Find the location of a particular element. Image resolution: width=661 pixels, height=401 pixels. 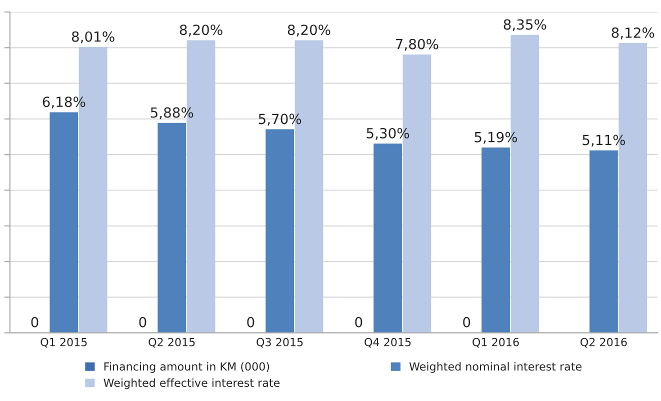

data-label: 8,35% is located at coordinates (525, 25).